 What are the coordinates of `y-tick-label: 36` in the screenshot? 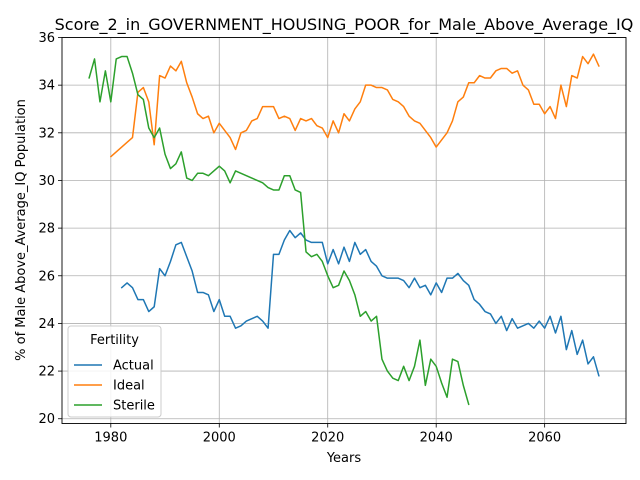 It's located at (46, 38).